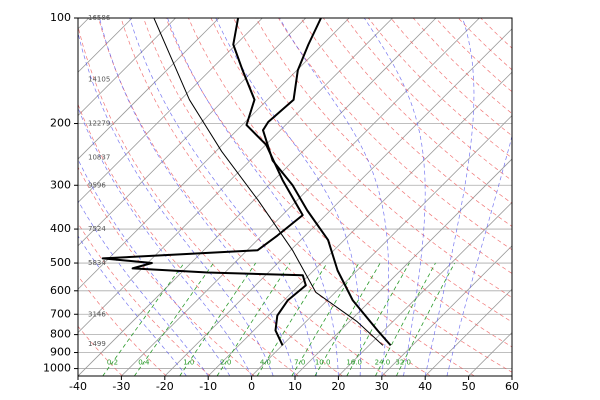 The height and width of the screenshot is (400, 600). What do you see at coordinates (208, 386) in the screenshot?
I see `x-tick-label: -10` at bounding box center [208, 386].